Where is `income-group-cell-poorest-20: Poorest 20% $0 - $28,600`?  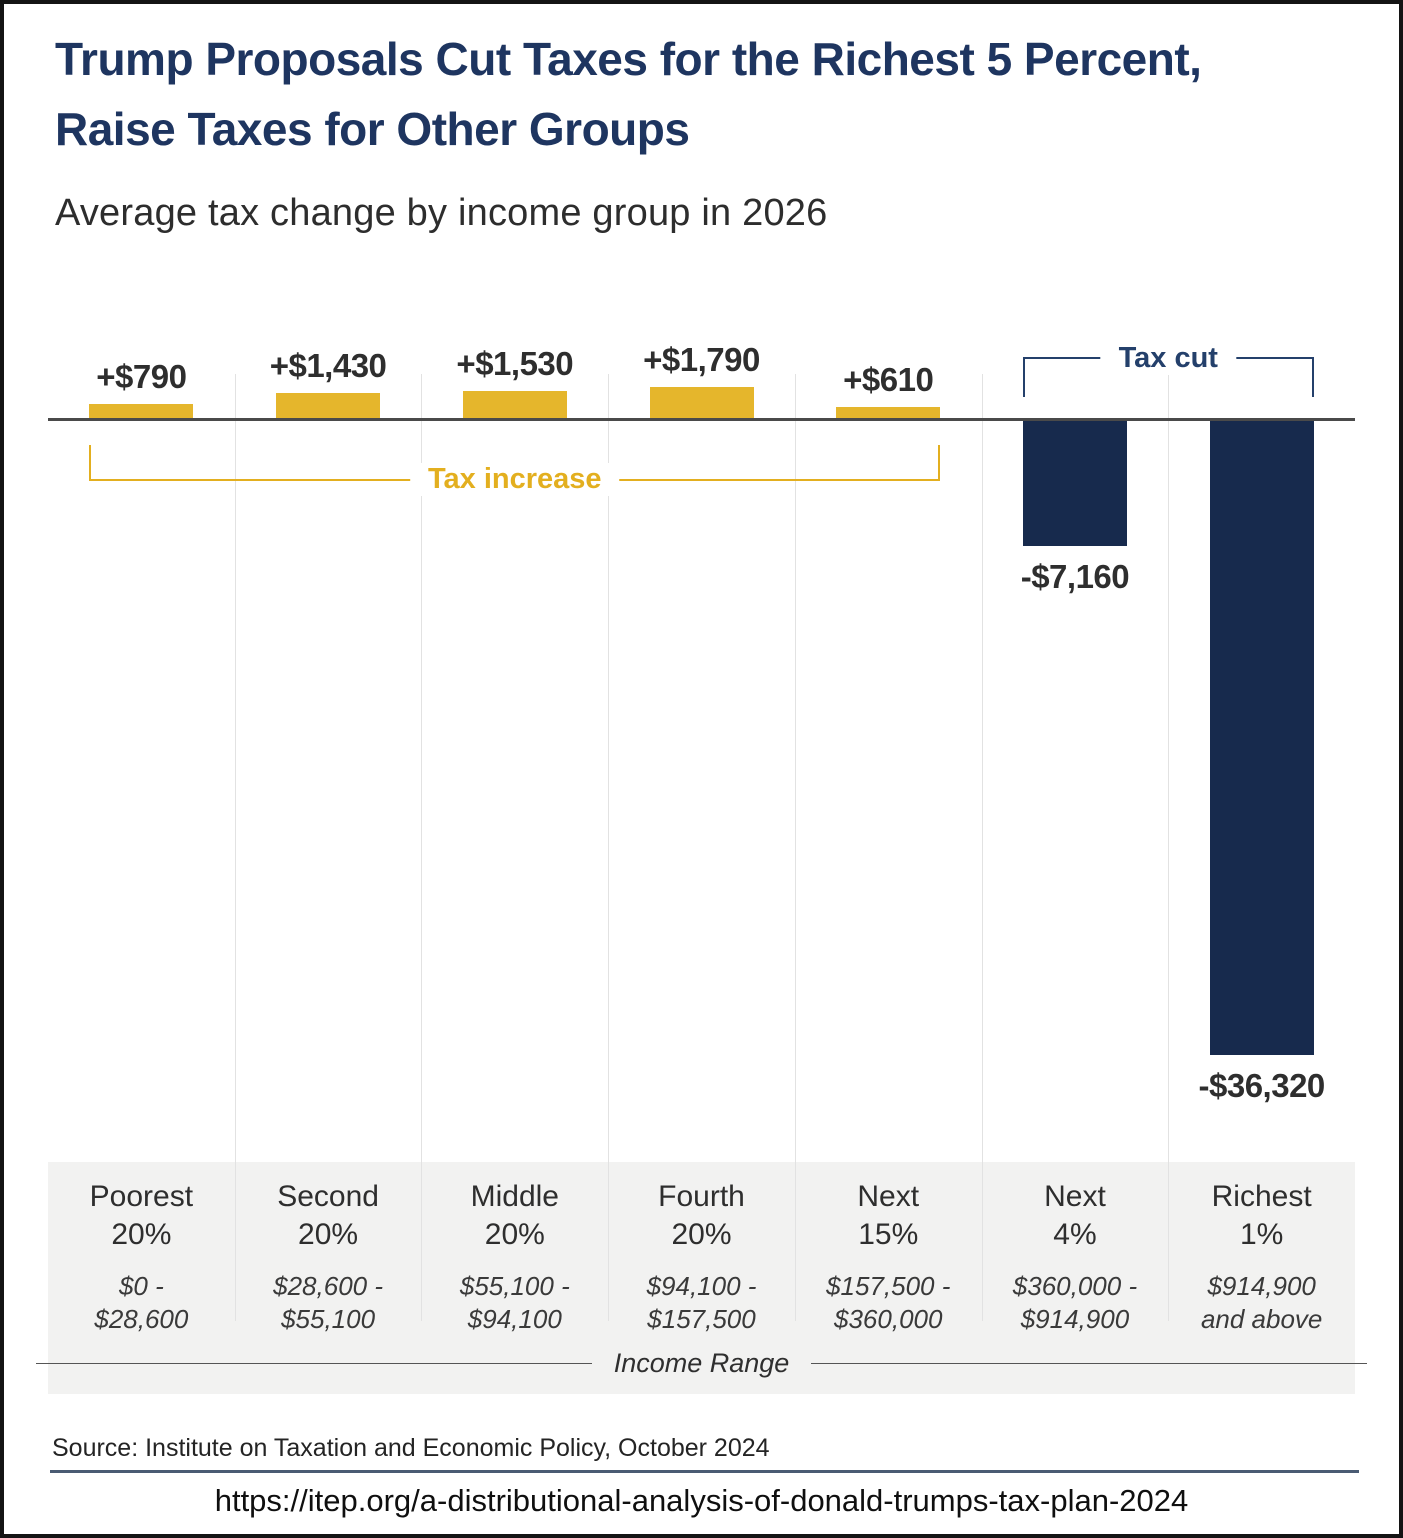
income-group-cell-poorest-20: Poorest 20% $0 - $28,600 is located at coordinates (141, 1257).